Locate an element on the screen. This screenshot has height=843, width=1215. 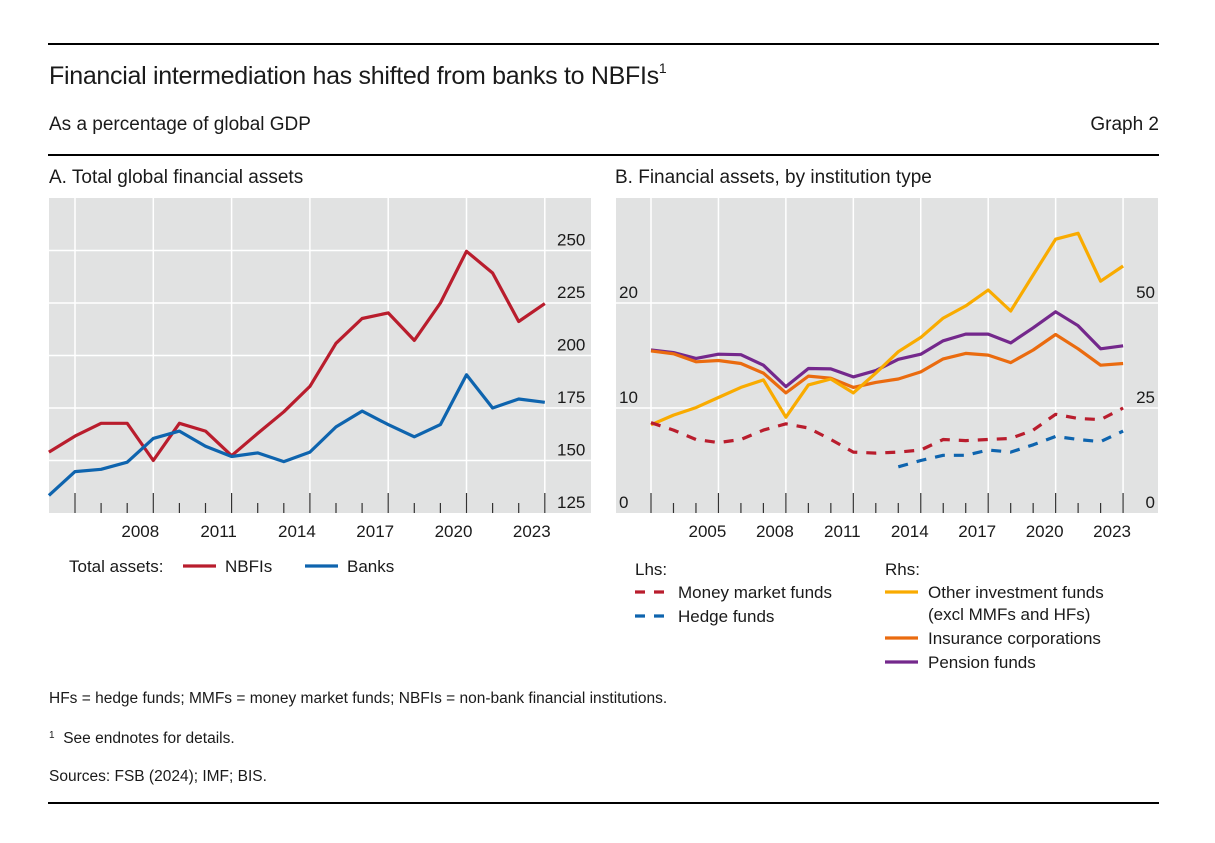
panel-b-left-ytick-label: 20 is located at coordinates (628, 292).